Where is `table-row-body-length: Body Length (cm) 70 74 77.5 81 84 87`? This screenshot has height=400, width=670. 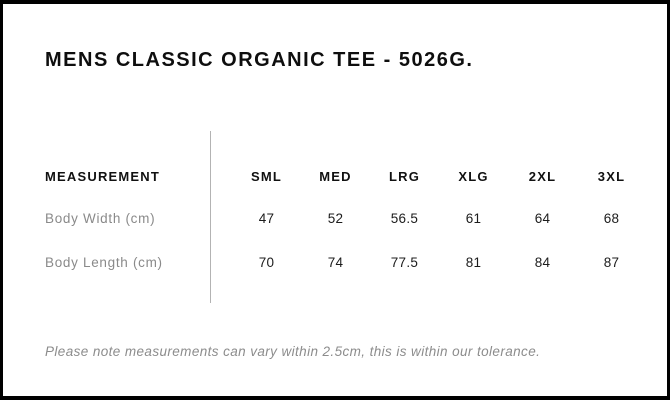 table-row-body-length: Body Length (cm) 70 74 77.5 81 84 87 is located at coordinates (335, 263).